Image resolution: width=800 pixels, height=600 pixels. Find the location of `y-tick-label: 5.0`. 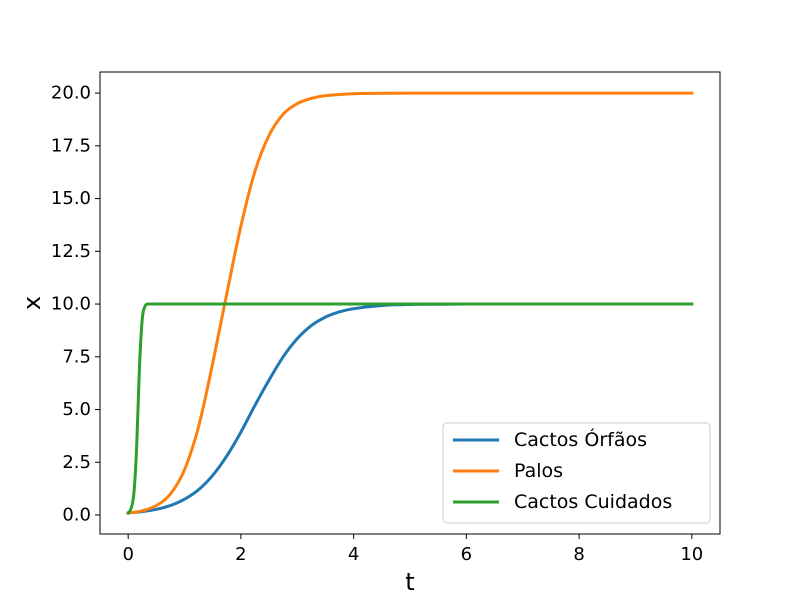

y-tick-label: 5.0 is located at coordinates (76, 409).